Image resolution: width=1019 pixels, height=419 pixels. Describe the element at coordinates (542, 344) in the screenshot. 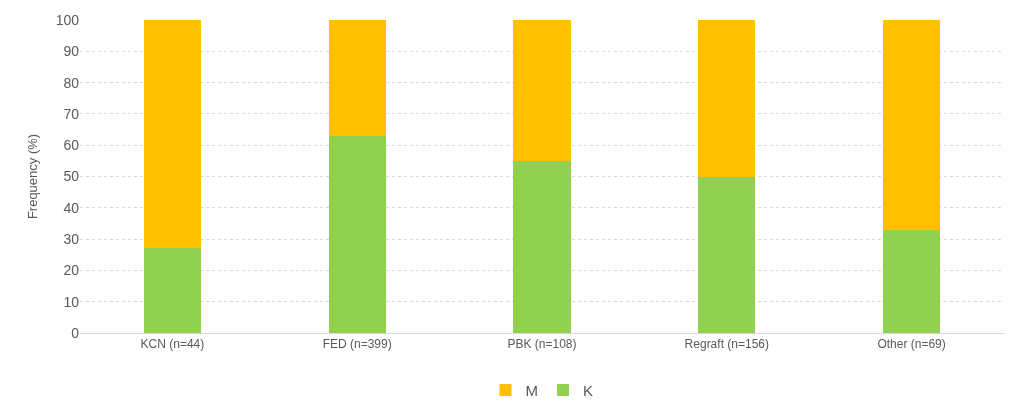

I see `x-tick-label: PBK (n=108)` at that location.